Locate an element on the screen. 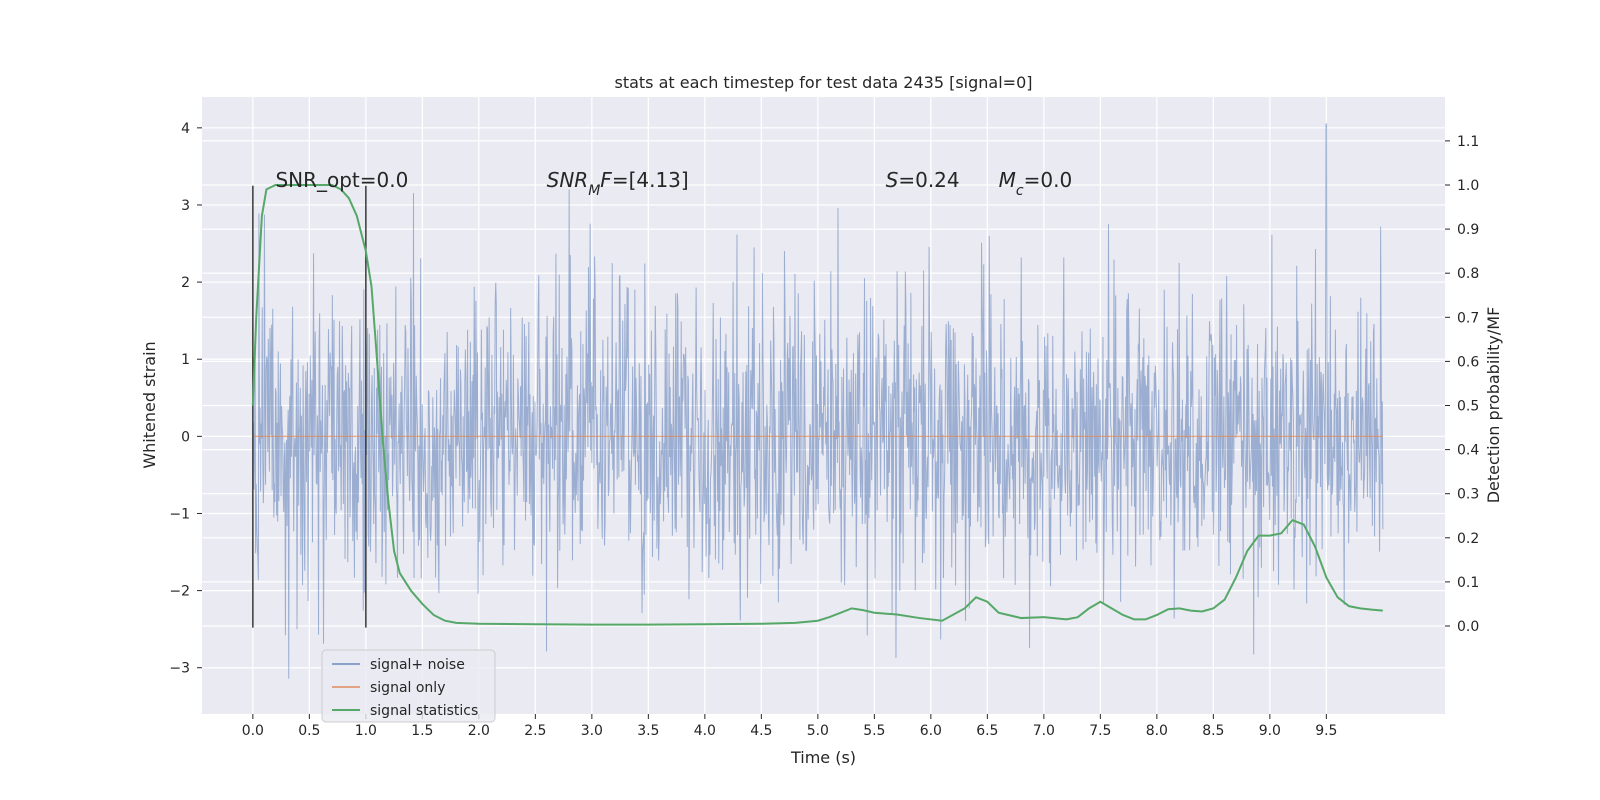 The width and height of the screenshot is (1600, 800). x-tick-label: 2.5 is located at coordinates (535, 731).